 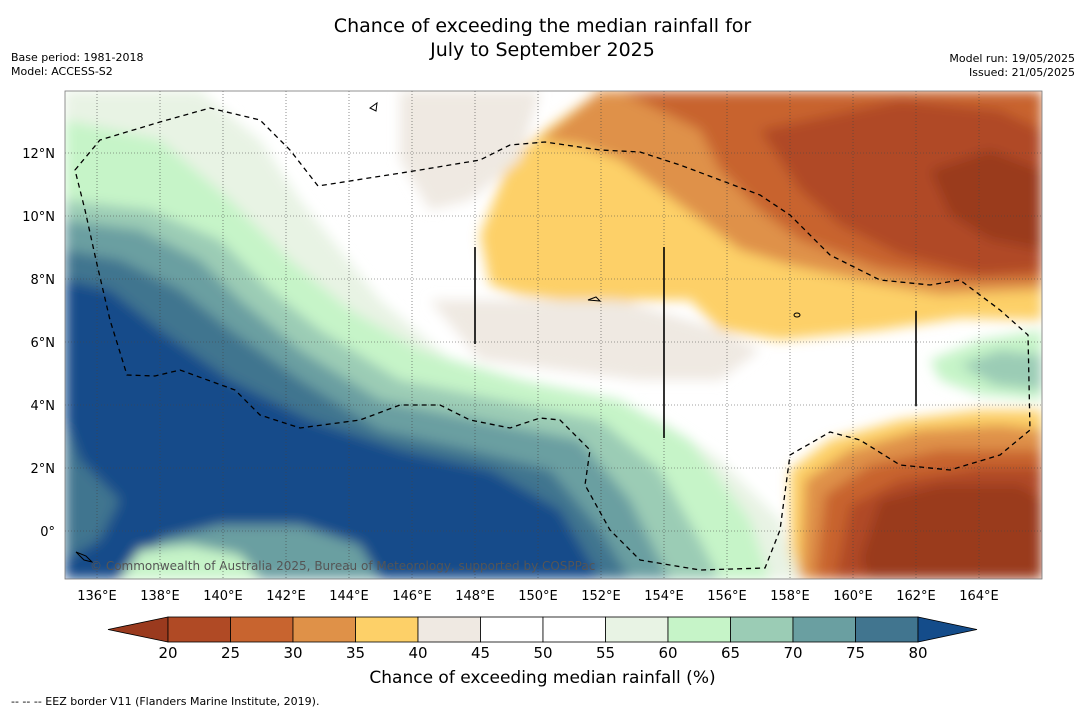 I want to click on model-run: Model run: 19/05/2025, so click(x=1012, y=58).